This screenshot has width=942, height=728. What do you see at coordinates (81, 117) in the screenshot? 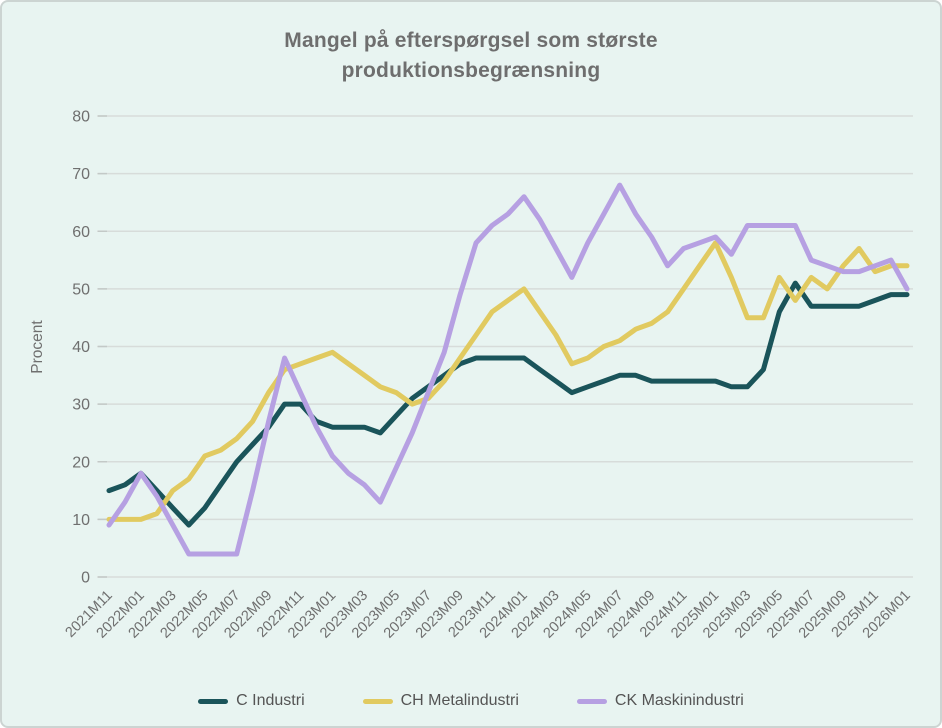
I see `ytick-label: 80` at bounding box center [81, 117].